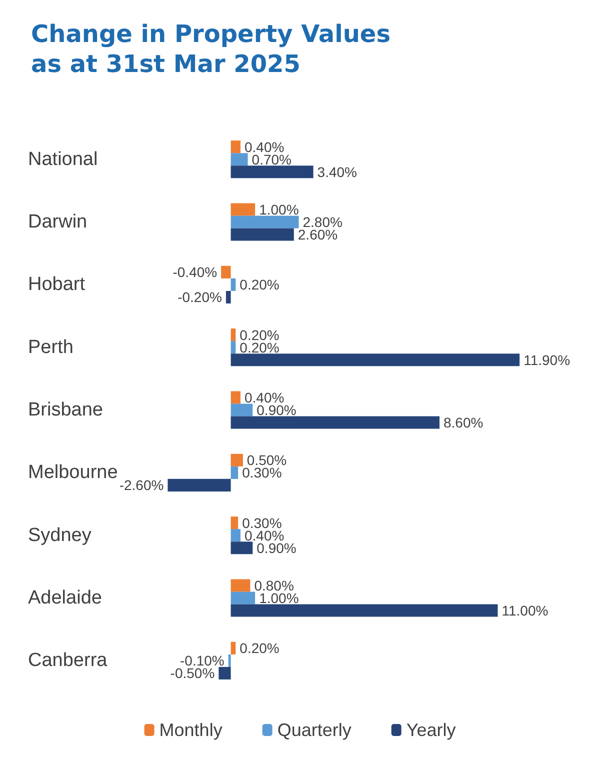 Image resolution: width=600 pixels, height=760 pixels. What do you see at coordinates (68, 661) in the screenshot?
I see `y-tick-label: Canberra` at bounding box center [68, 661].